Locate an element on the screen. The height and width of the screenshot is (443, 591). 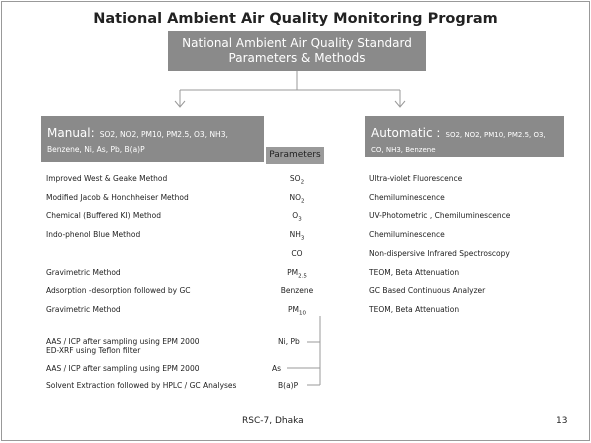
page-number: 13 is located at coordinates (562, 421).